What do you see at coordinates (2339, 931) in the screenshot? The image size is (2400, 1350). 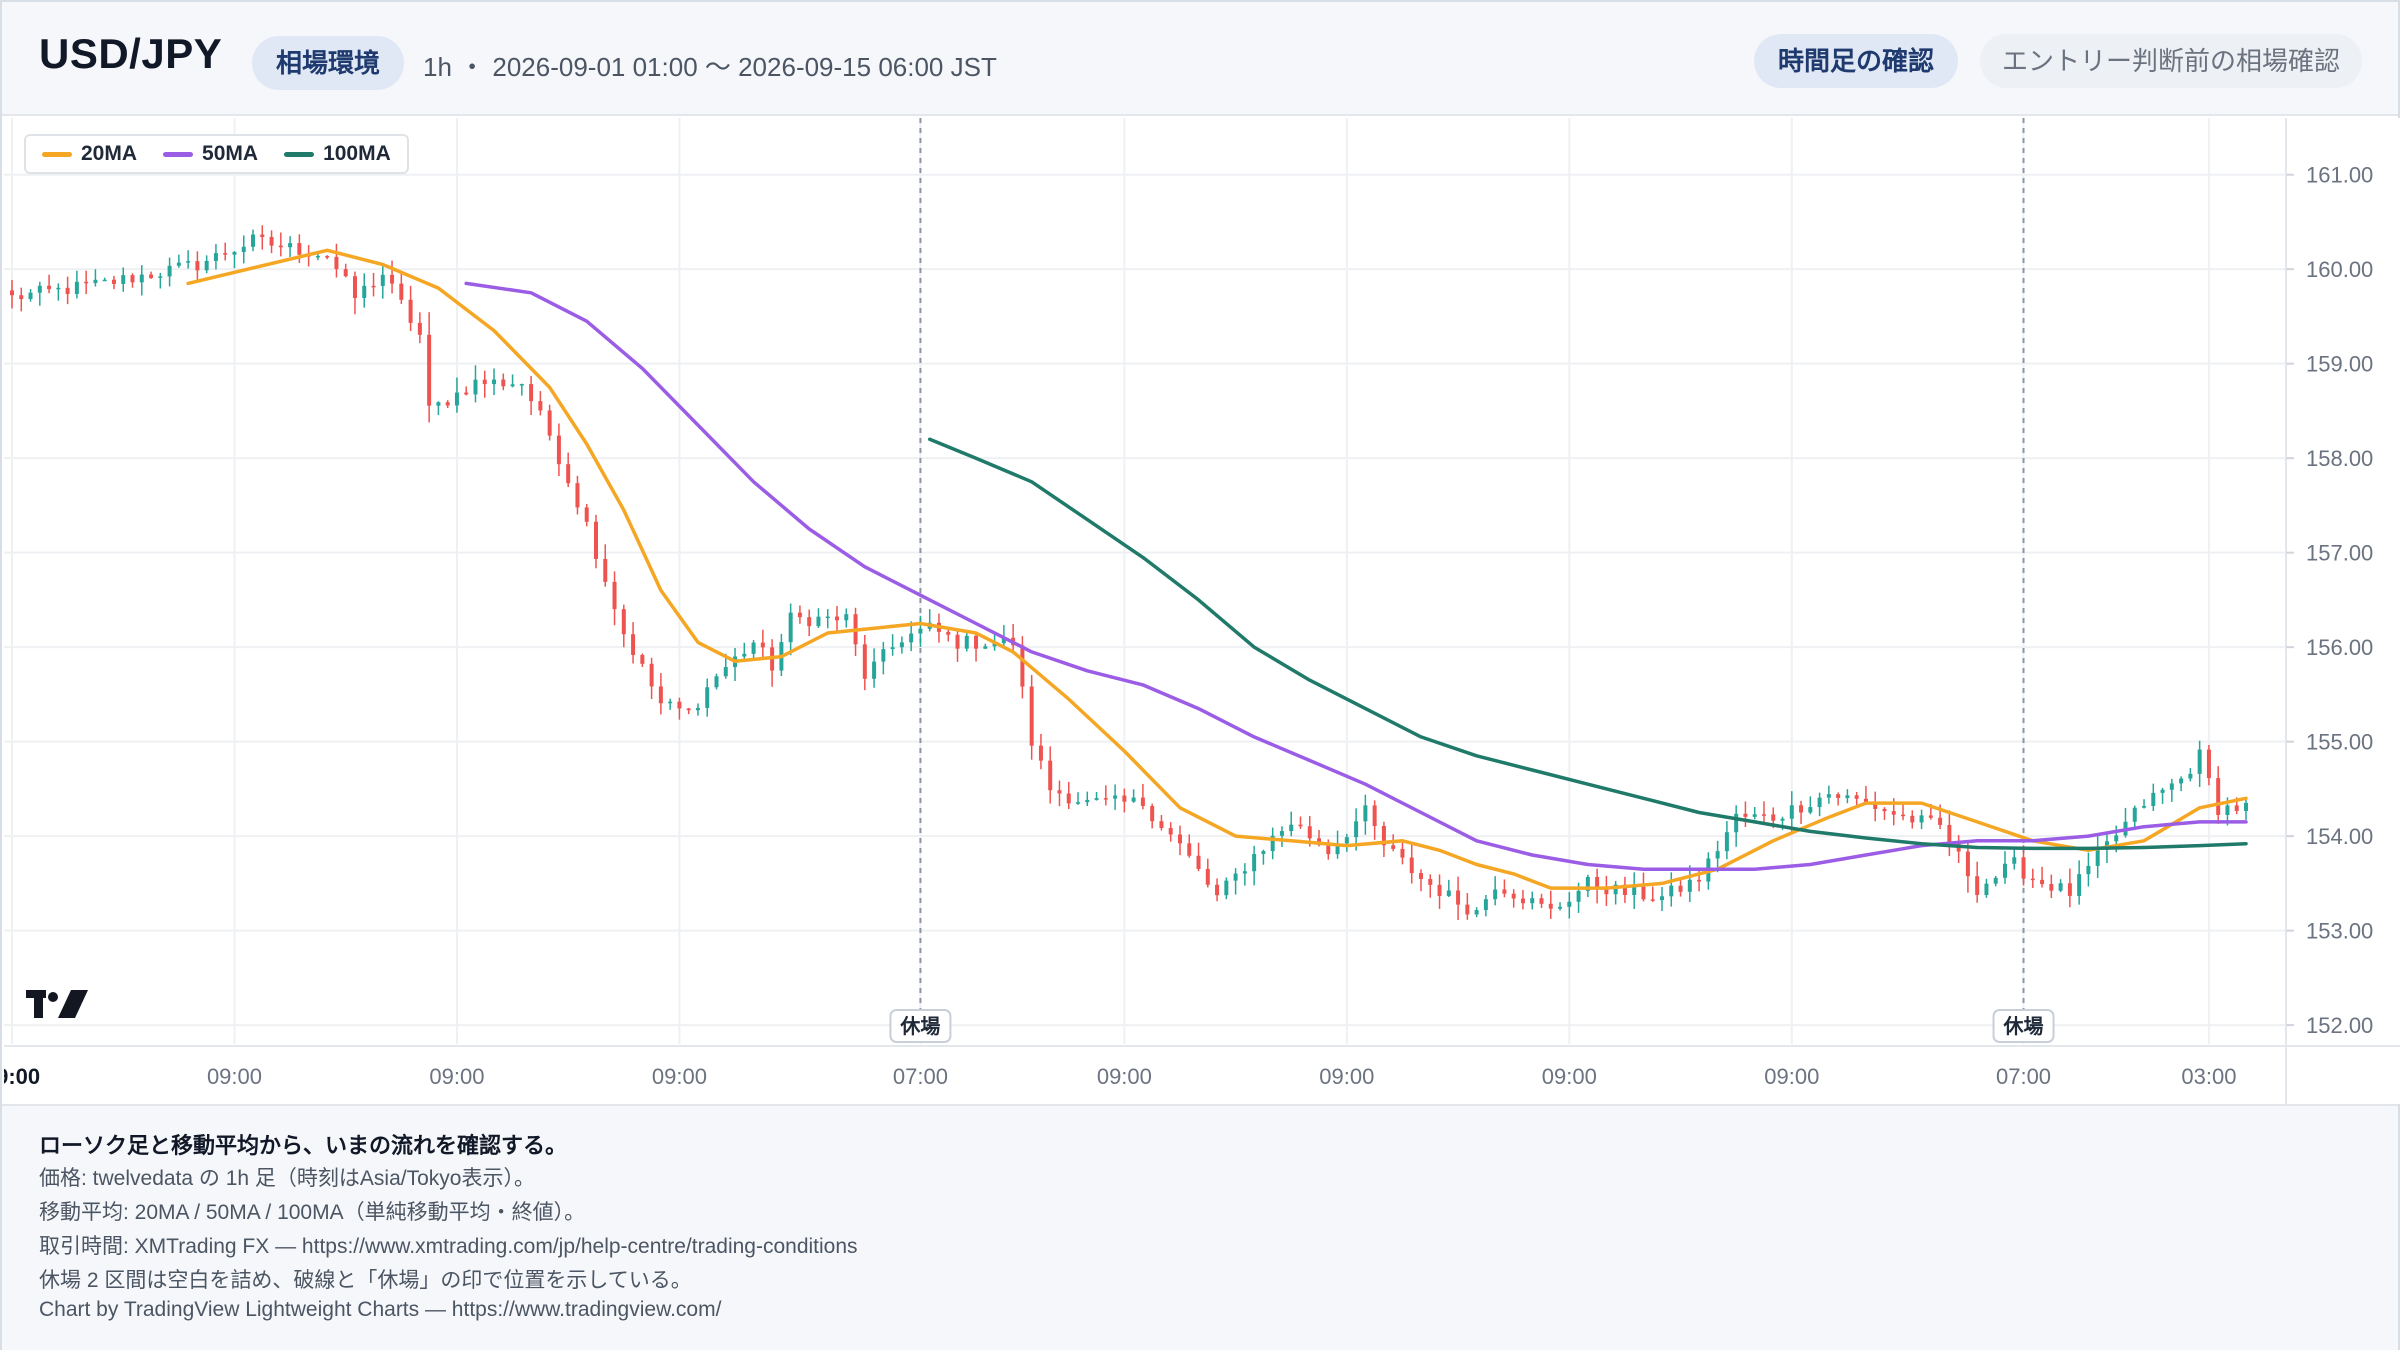 I see `y-tick-label: 153.00` at bounding box center [2339, 931].